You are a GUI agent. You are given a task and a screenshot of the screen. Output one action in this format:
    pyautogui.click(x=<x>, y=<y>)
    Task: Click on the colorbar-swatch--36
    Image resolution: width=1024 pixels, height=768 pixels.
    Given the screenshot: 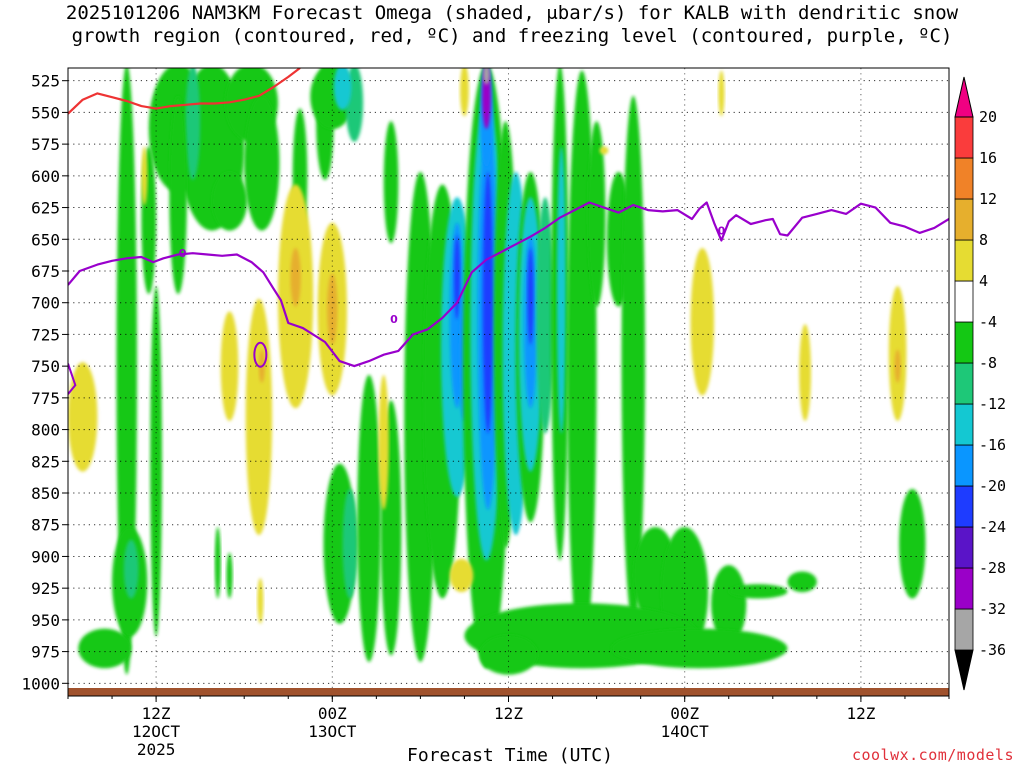 What is the action you would take?
    pyautogui.click(x=964, y=629)
    